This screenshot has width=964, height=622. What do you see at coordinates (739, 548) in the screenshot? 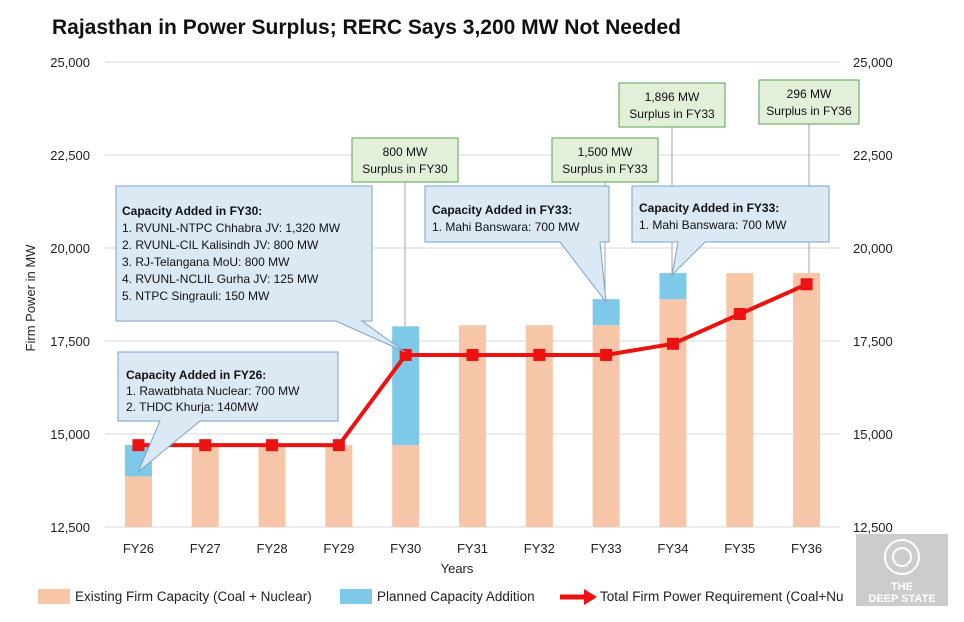
I see `x-tick-label: FY35` at bounding box center [739, 548].